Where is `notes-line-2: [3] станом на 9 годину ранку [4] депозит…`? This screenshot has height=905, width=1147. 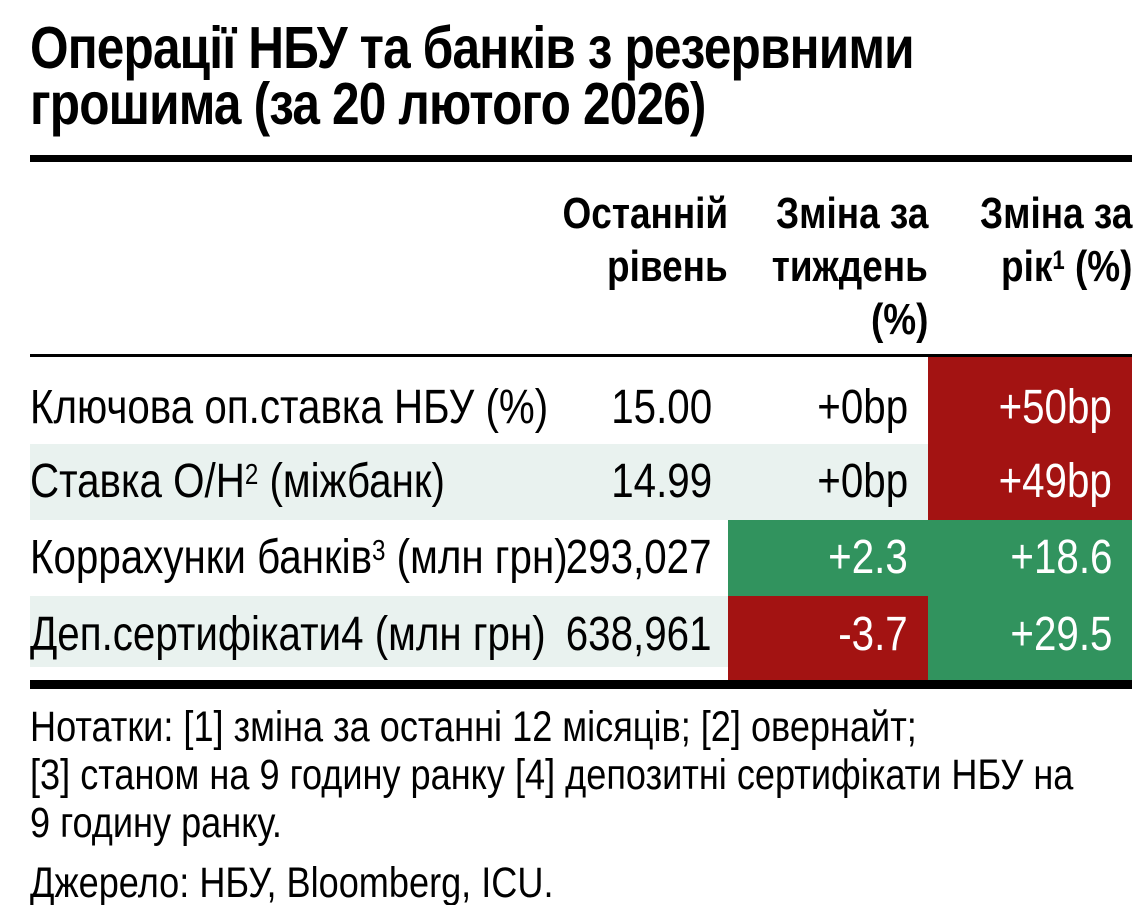 notes-line-2: [3] станом на 9 годину ранку [4] депозит… is located at coordinates (552, 775).